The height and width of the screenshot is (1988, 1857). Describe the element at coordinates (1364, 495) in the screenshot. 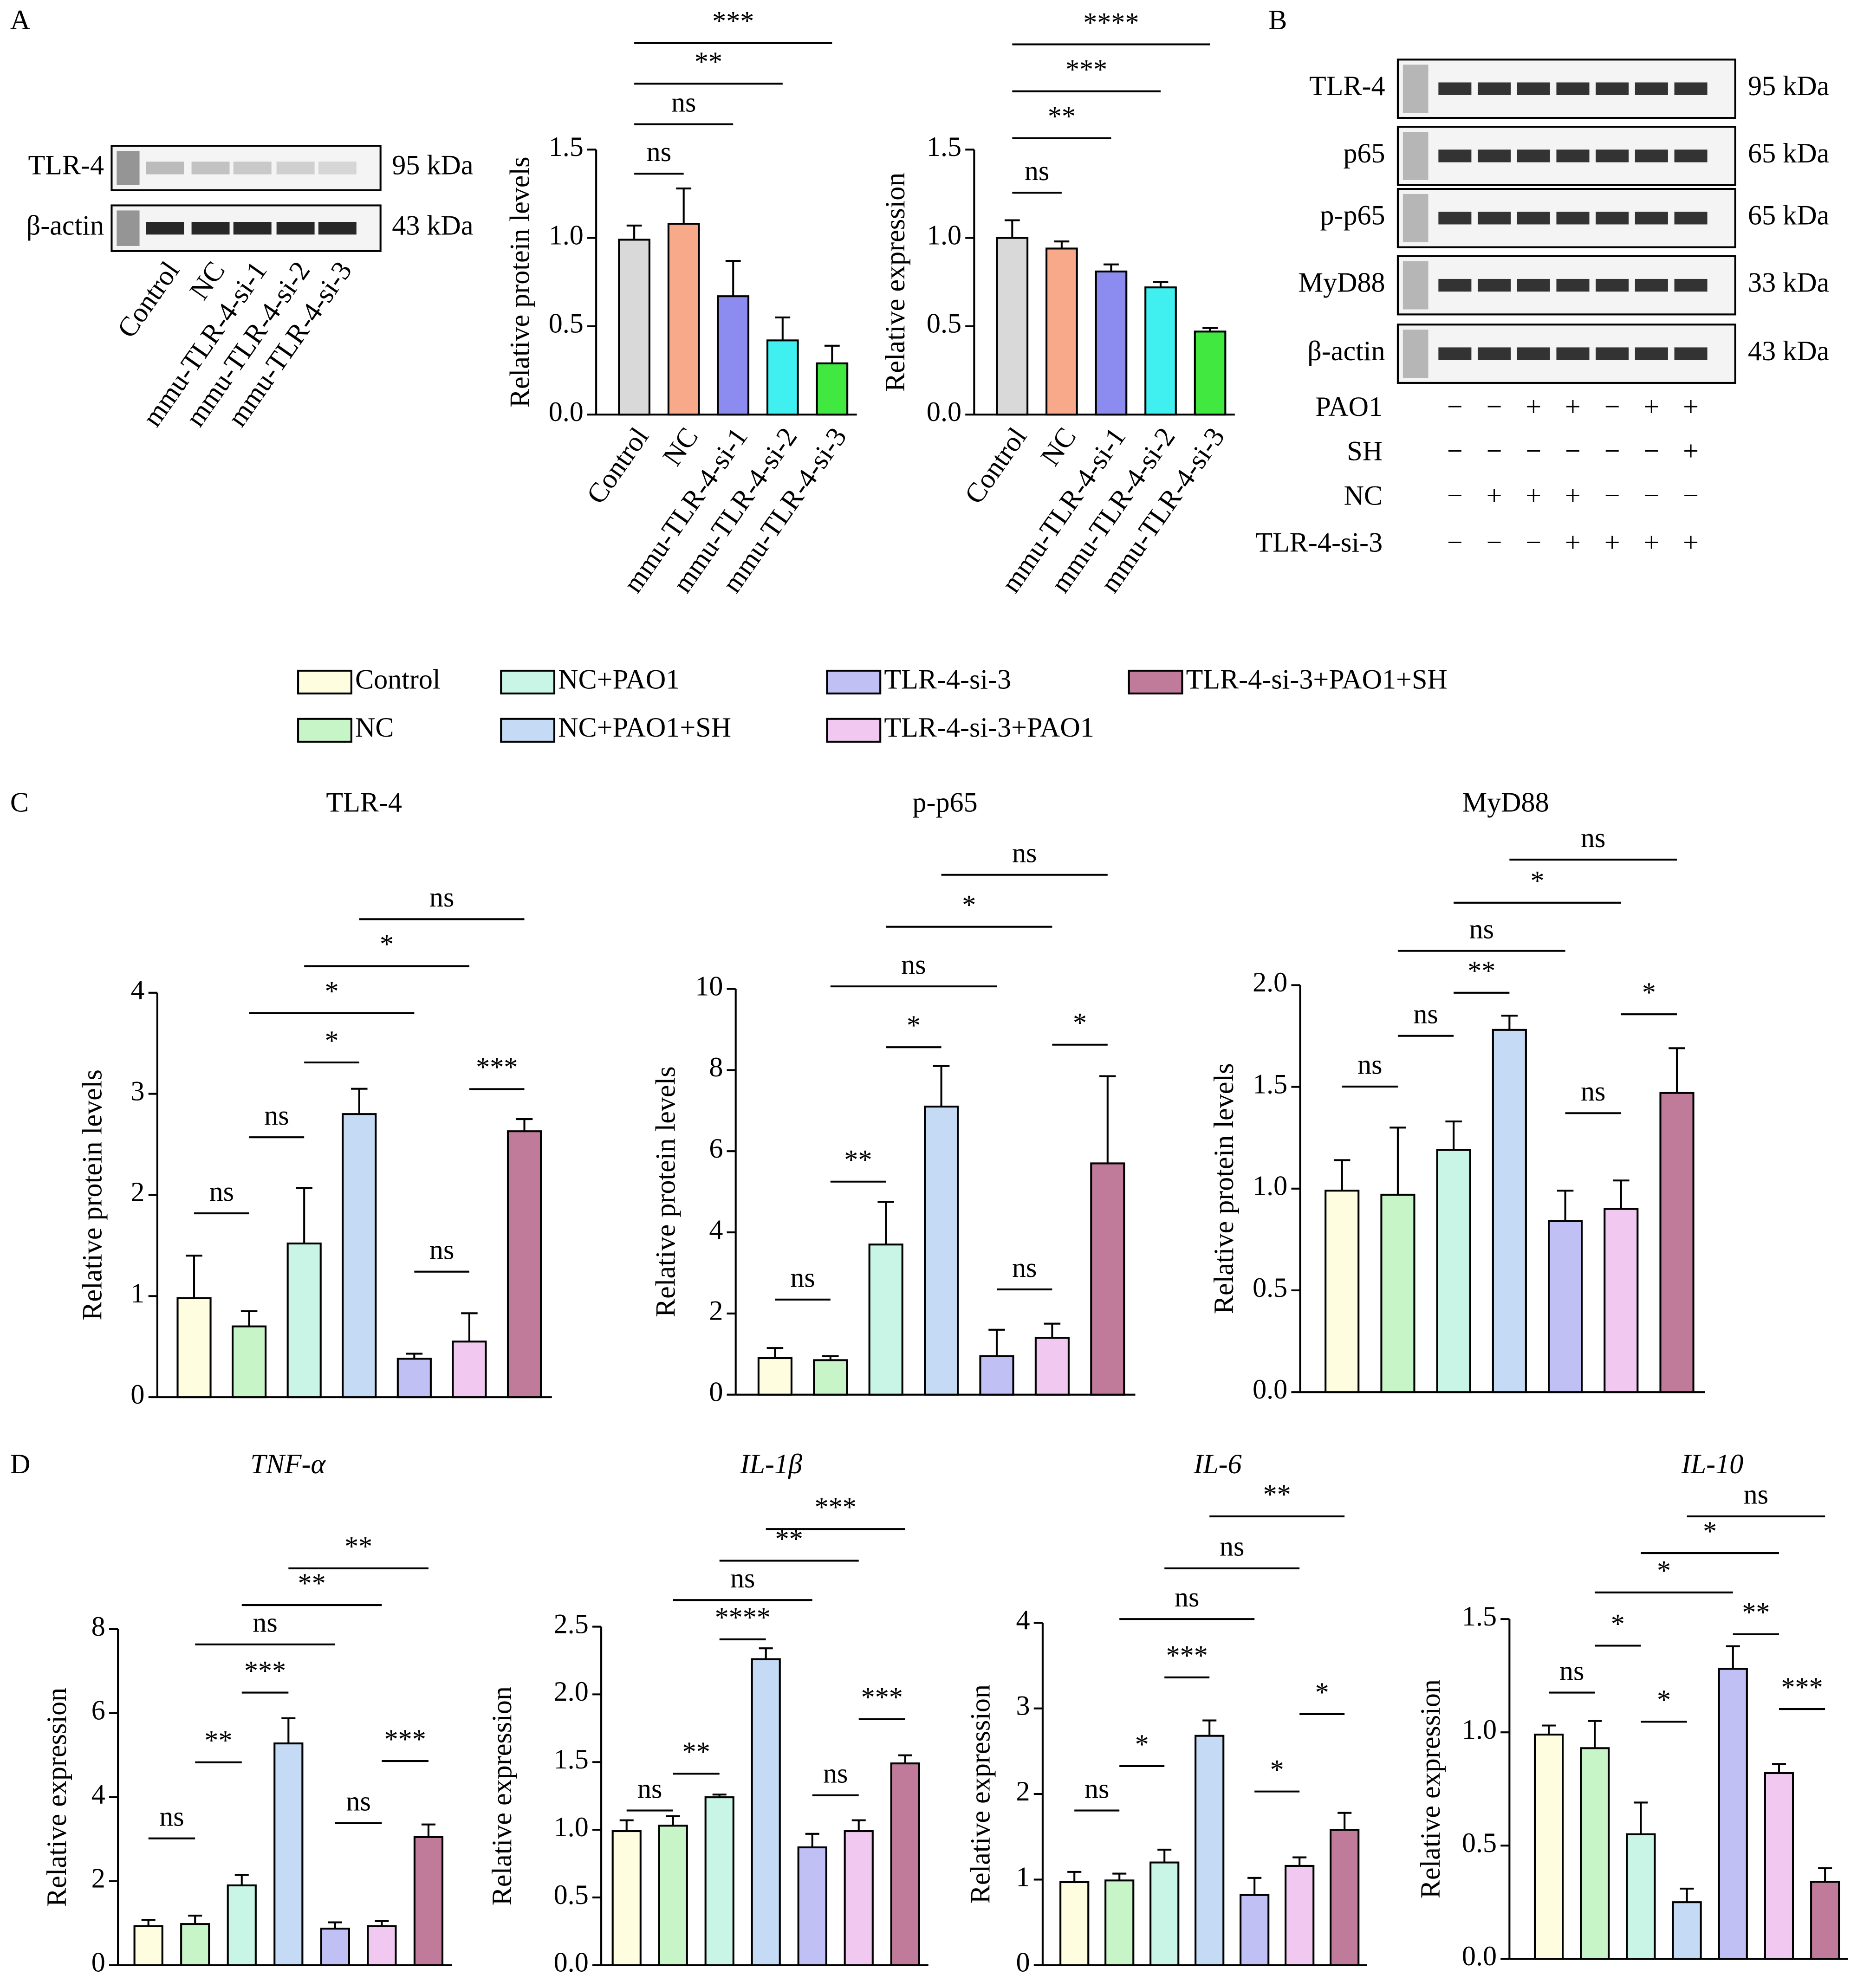

I see `treatment-label: NC` at that location.